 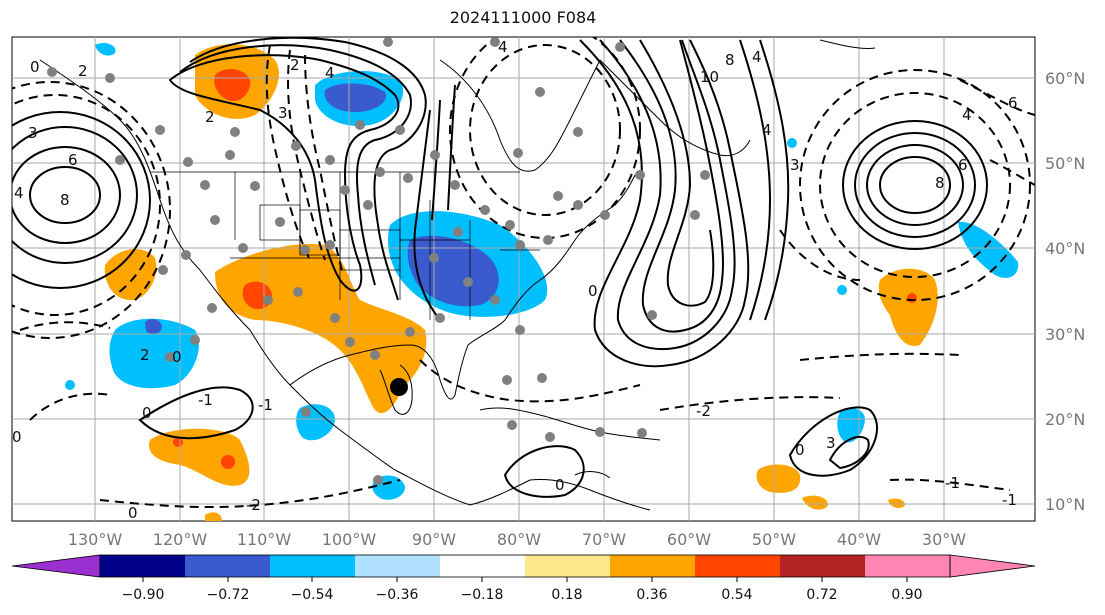 What do you see at coordinates (604, 539) in the screenshot?
I see `lon-tick-label: 70°W` at bounding box center [604, 539].